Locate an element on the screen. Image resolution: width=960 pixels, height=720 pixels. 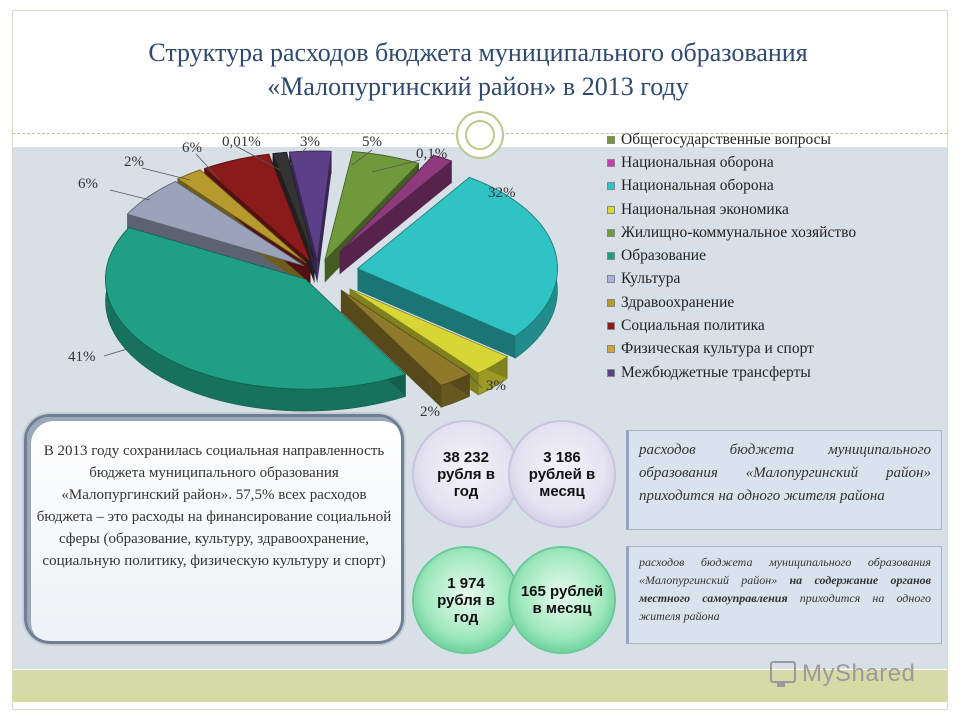
bubble-year-total: 38 232 рубля в год is located at coordinates (466, 474).